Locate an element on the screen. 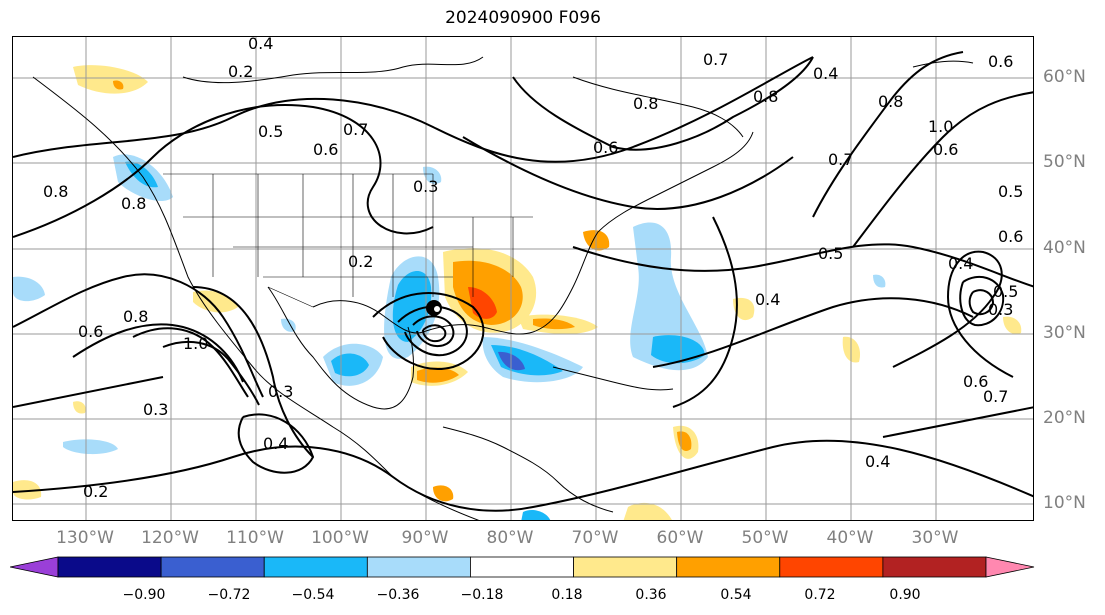 The width and height of the screenshot is (1105, 615). lon-label: 120°W is located at coordinates (170, 538).